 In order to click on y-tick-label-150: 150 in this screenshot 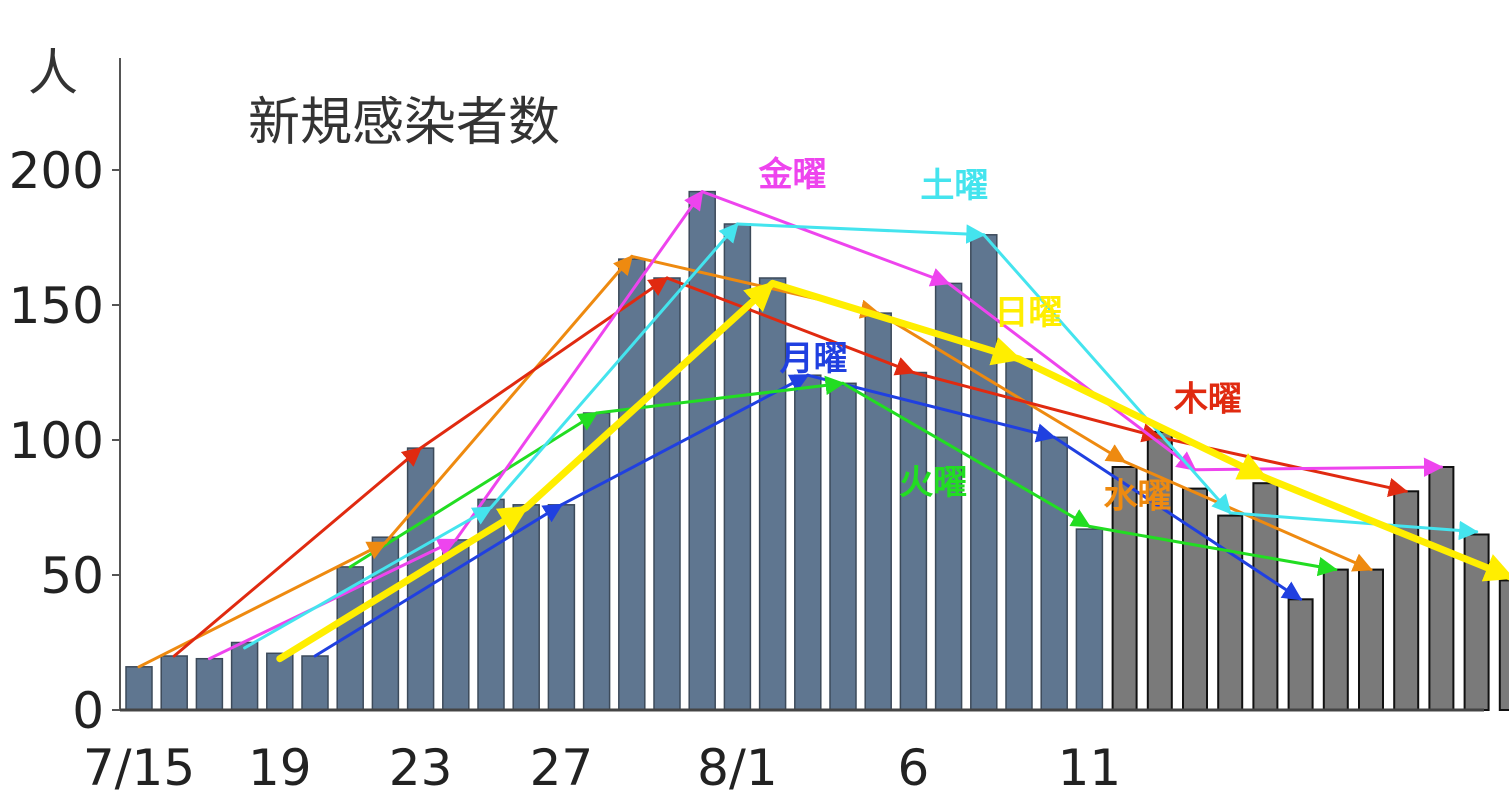, I will do `click(56, 306)`.